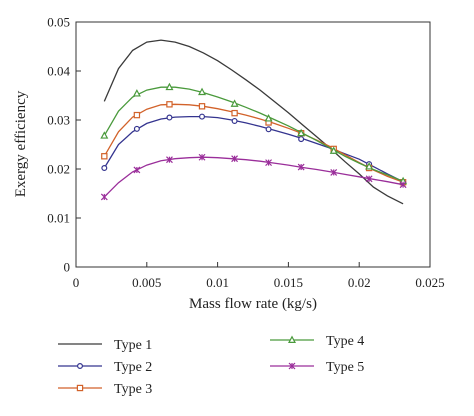 This screenshot has height=416, width=474. What do you see at coordinates (133, 367) in the screenshot?
I see `legend-label: Type 2` at bounding box center [133, 367].